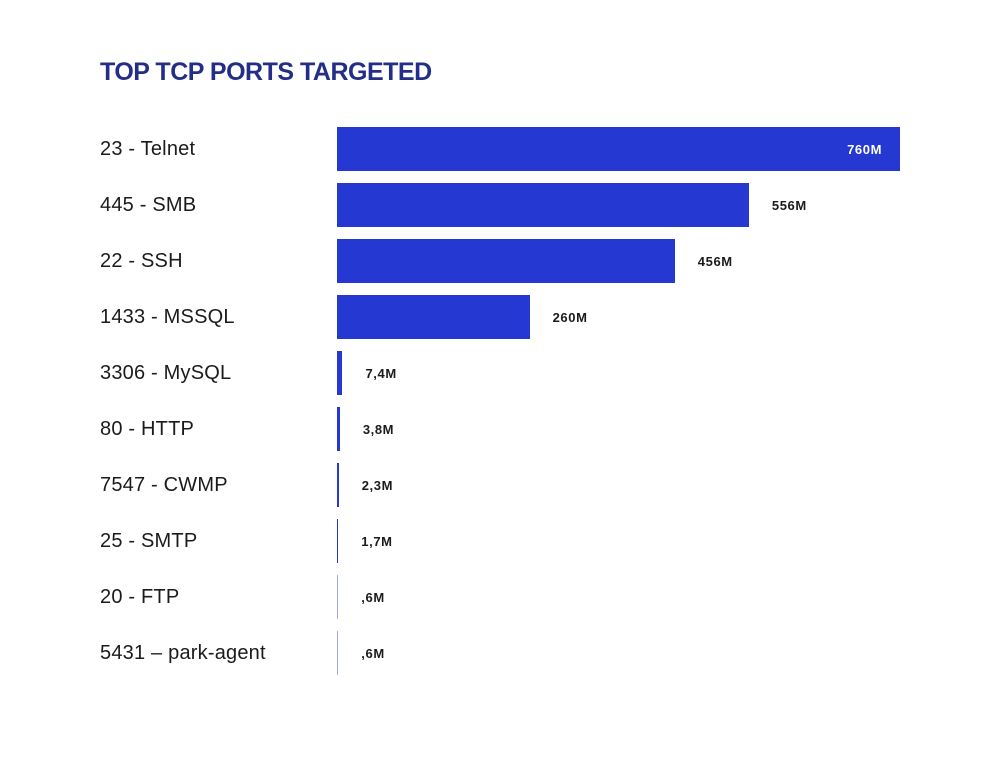 The width and height of the screenshot is (1000, 763). I want to click on category-label: 7547 - CWMP, so click(164, 484).